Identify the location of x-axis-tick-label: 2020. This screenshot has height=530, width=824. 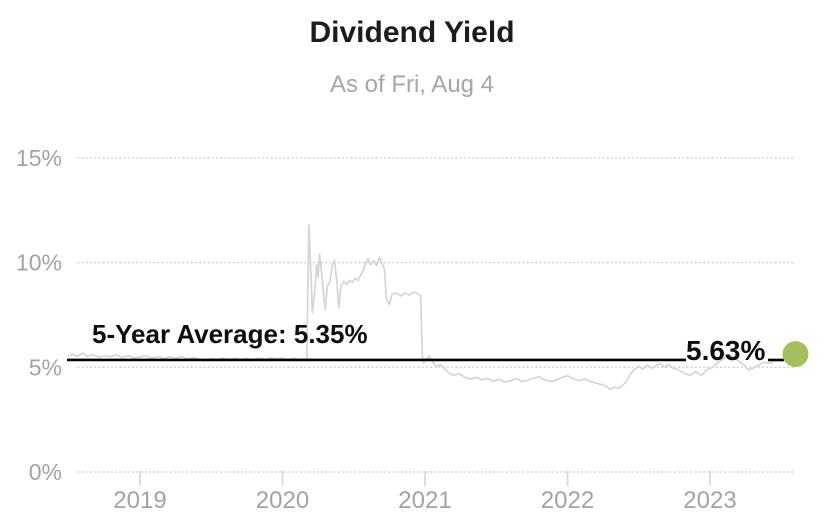
(282, 500).